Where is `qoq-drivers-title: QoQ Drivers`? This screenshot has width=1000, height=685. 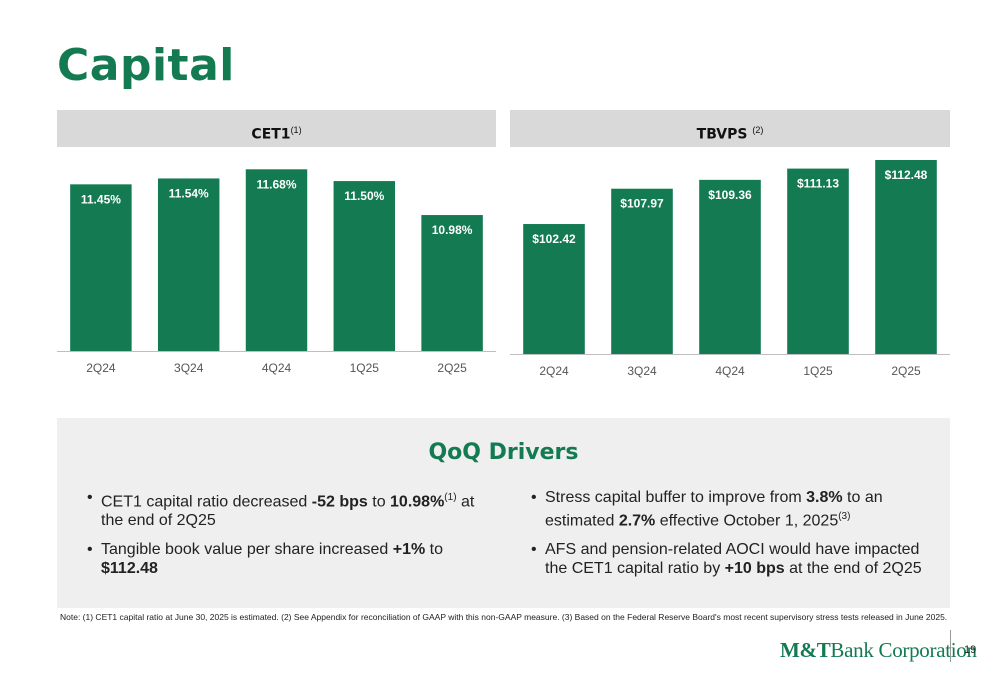
qoq-drivers-title: QoQ Drivers is located at coordinates (503, 452).